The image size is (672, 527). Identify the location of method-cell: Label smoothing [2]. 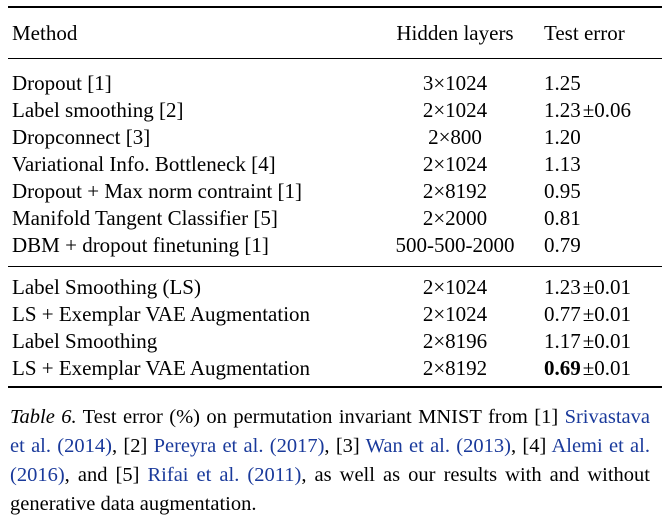
(98, 110).